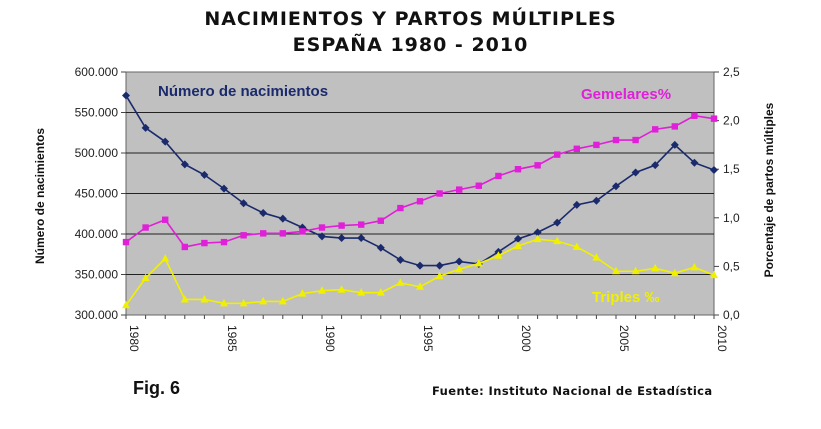 The width and height of the screenshot is (821, 429). I want to click on legend-label: Gemelares%, so click(626, 94).